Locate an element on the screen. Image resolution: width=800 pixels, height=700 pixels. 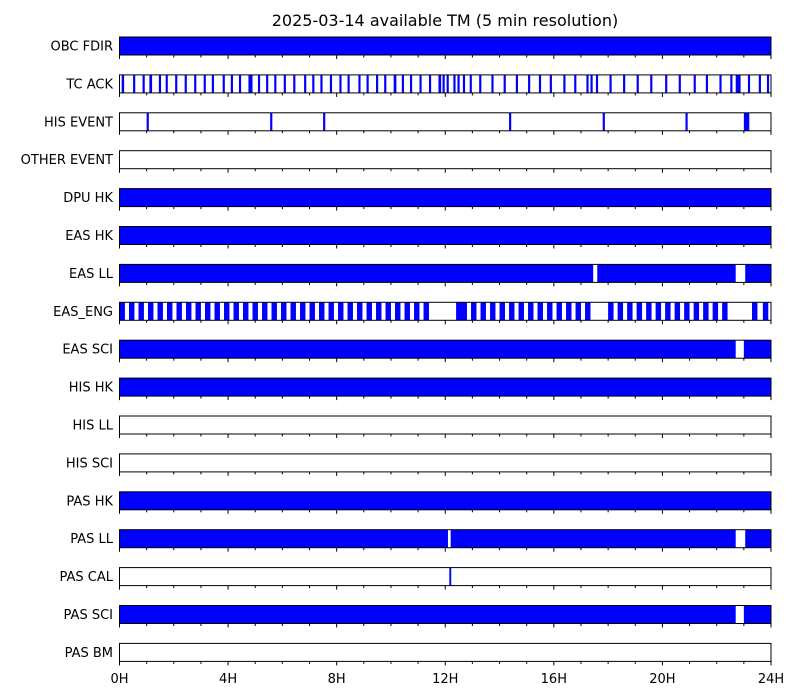
timeline-row: HIS LL is located at coordinates (422, 426).